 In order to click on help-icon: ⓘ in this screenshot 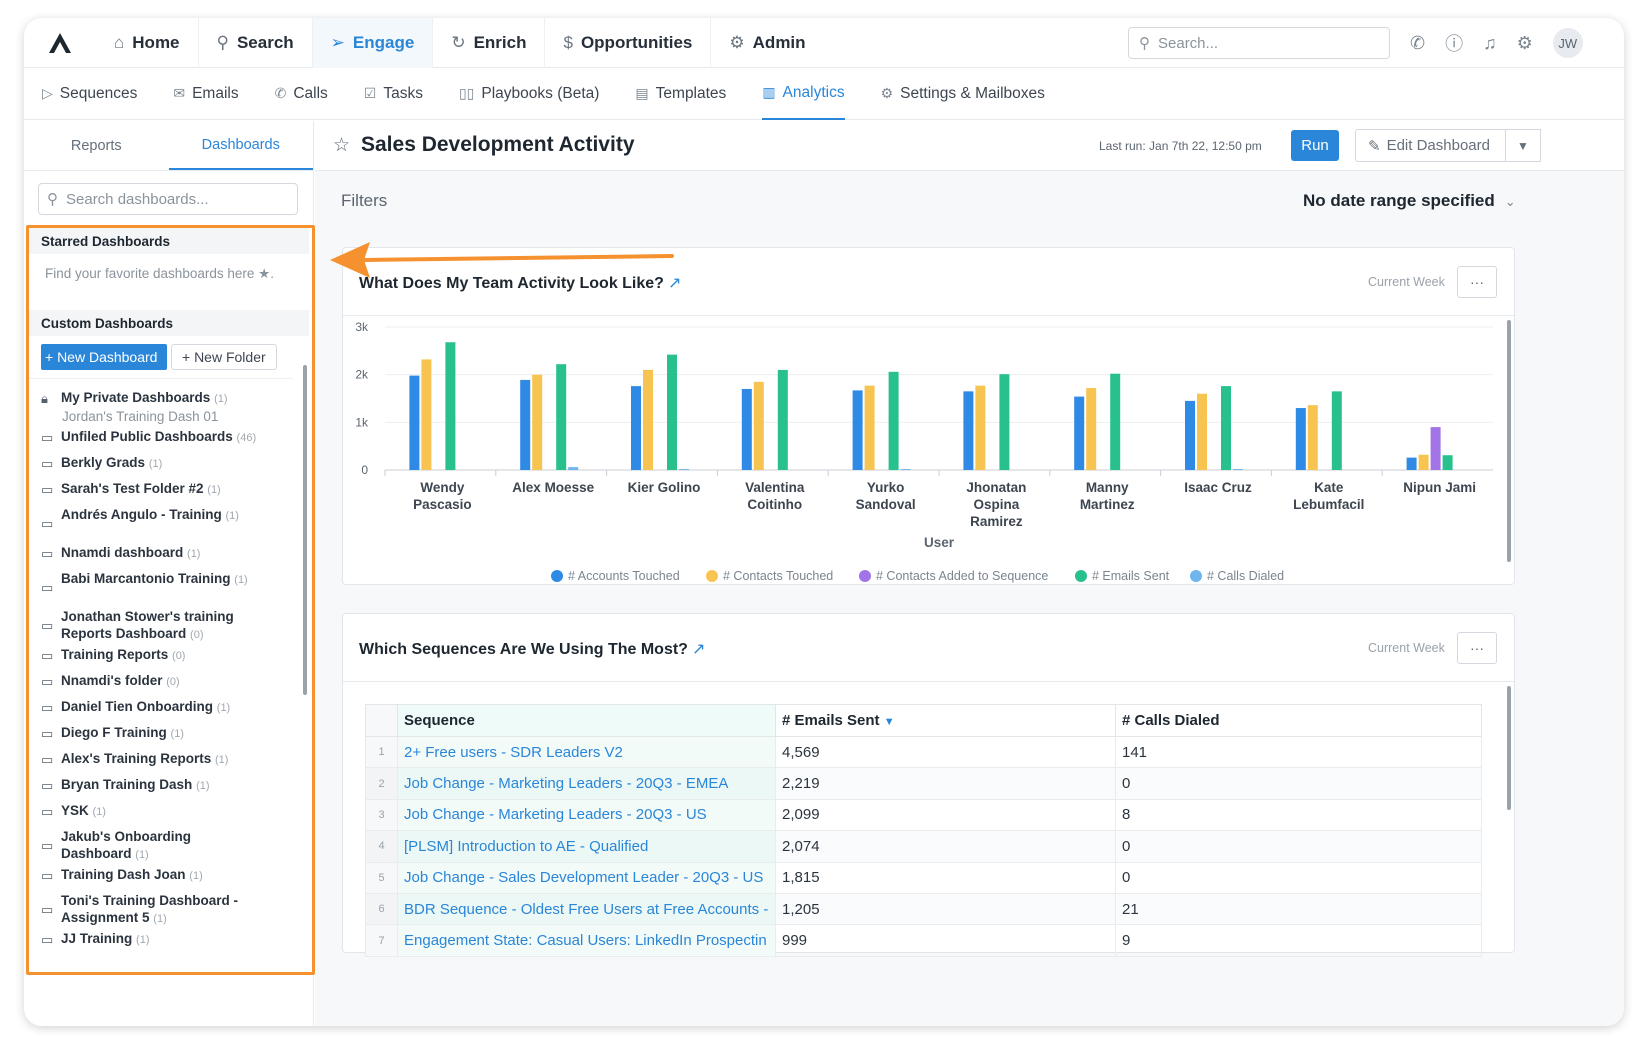, I will do `click(1454, 44)`.